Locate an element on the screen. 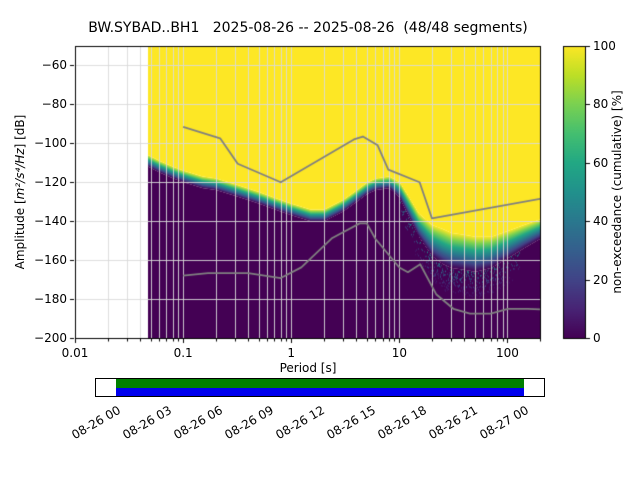  availability-bottom-stripe is located at coordinates (320, 392).